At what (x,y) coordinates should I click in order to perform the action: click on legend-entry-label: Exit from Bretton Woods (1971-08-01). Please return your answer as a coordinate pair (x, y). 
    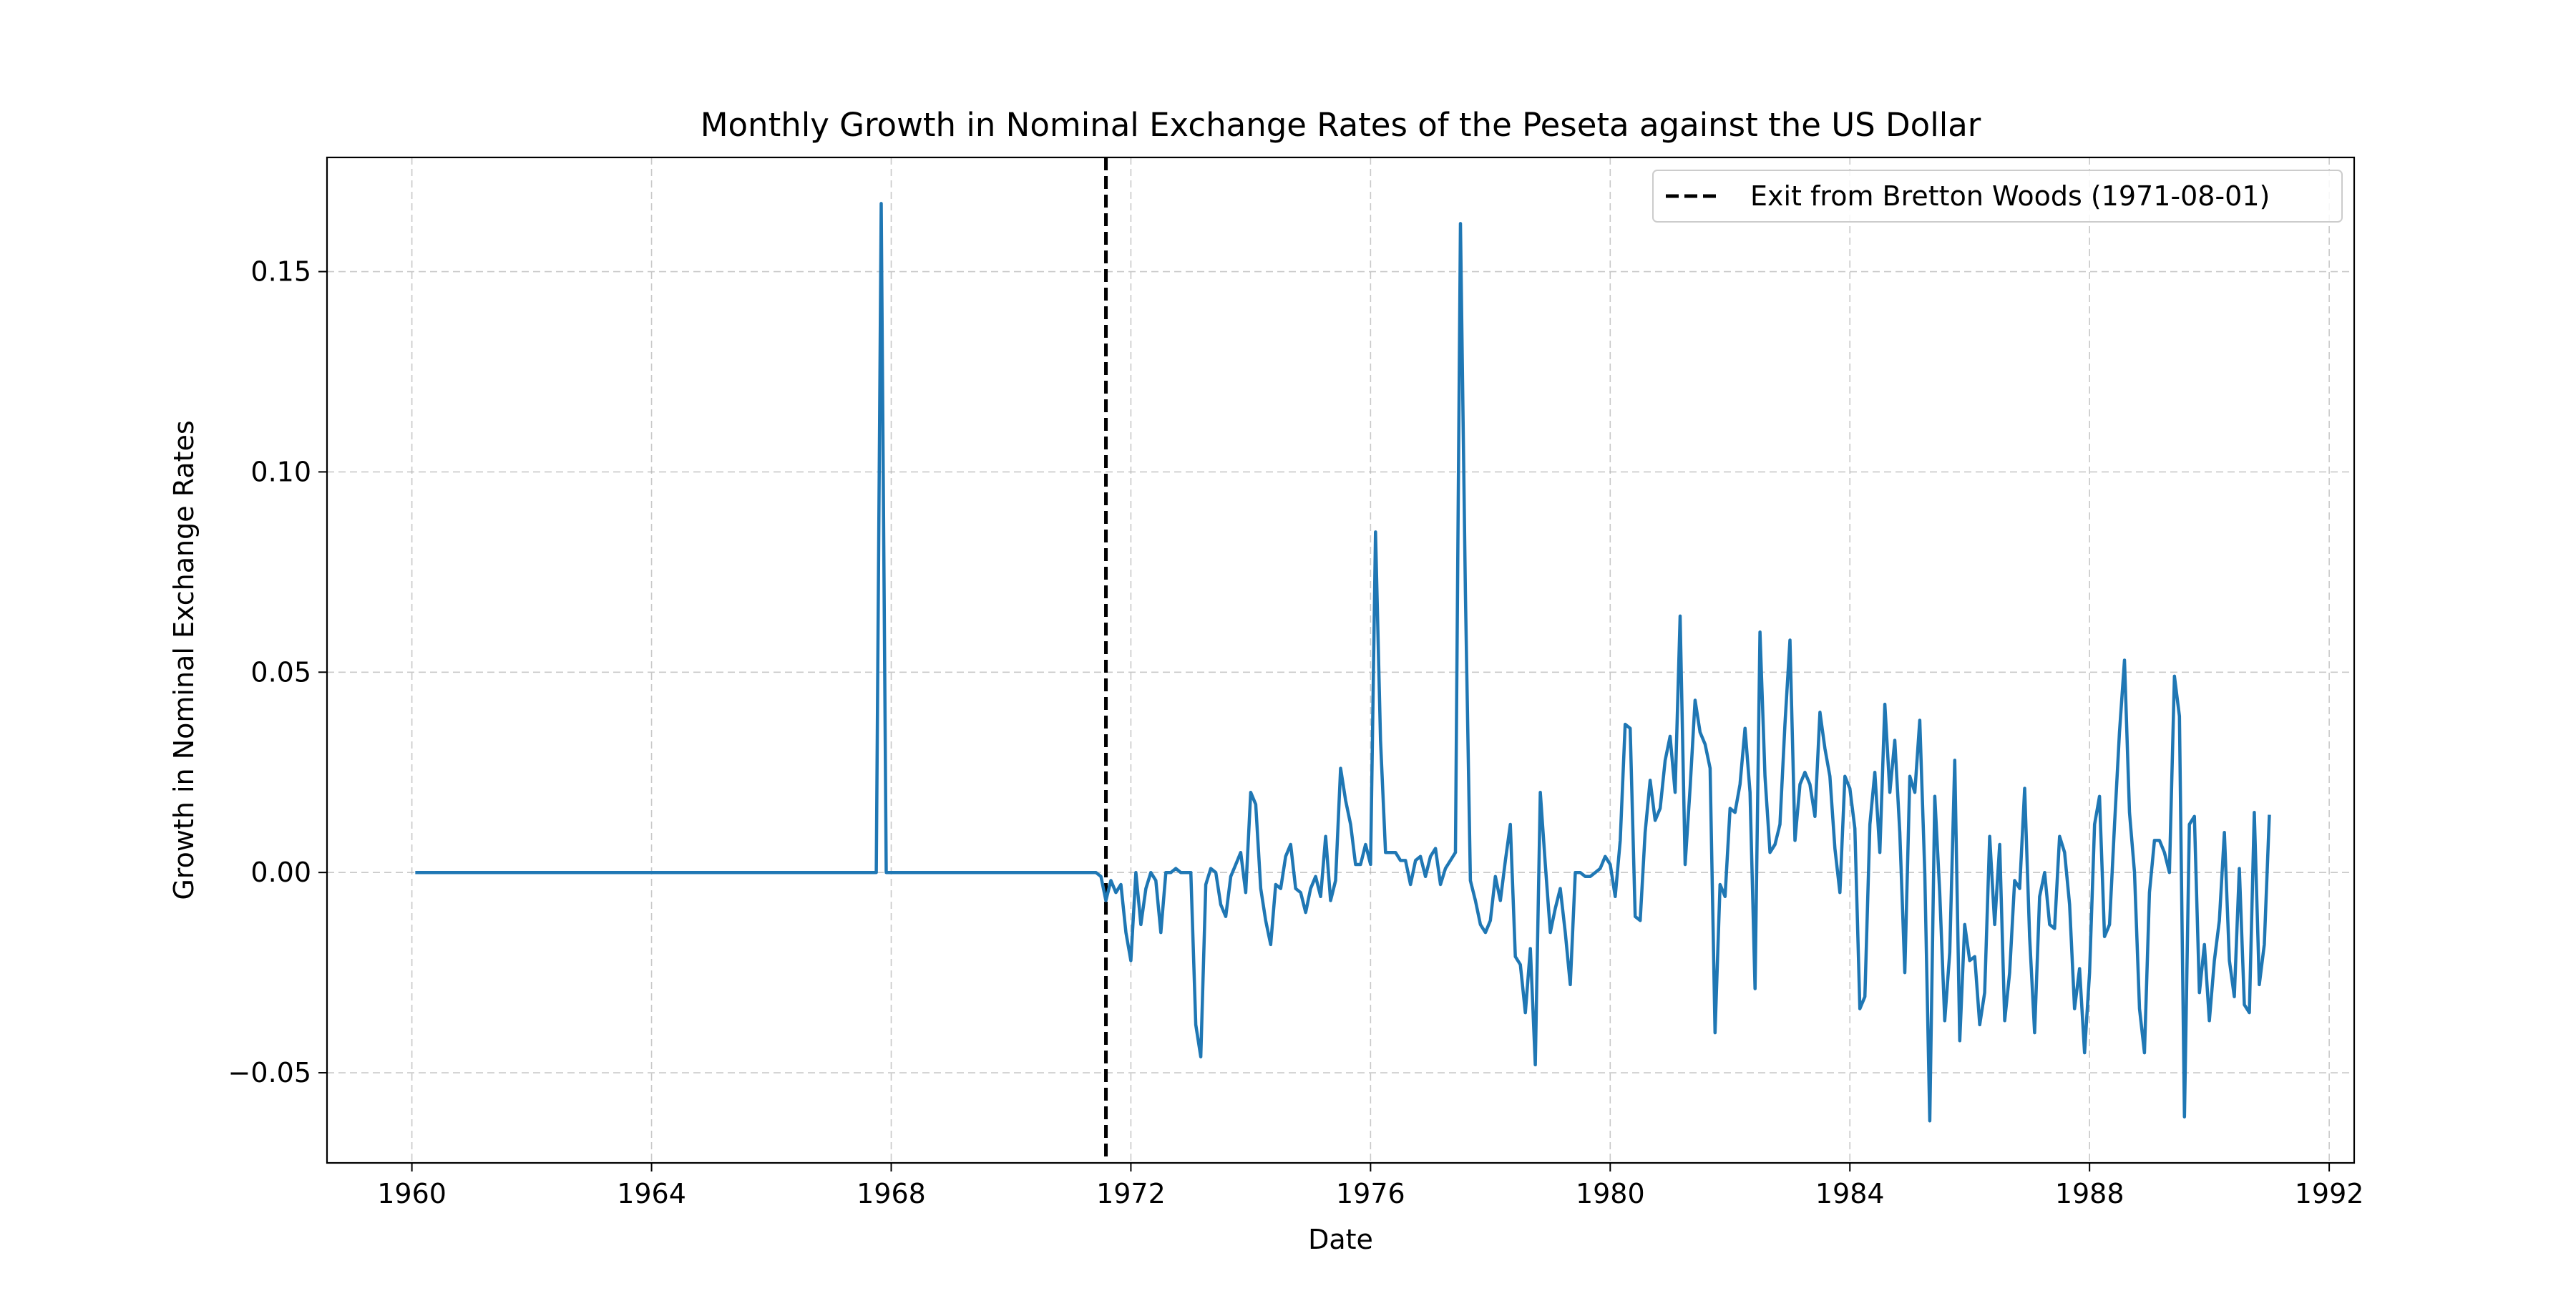
    Looking at the image, I should click on (2010, 196).